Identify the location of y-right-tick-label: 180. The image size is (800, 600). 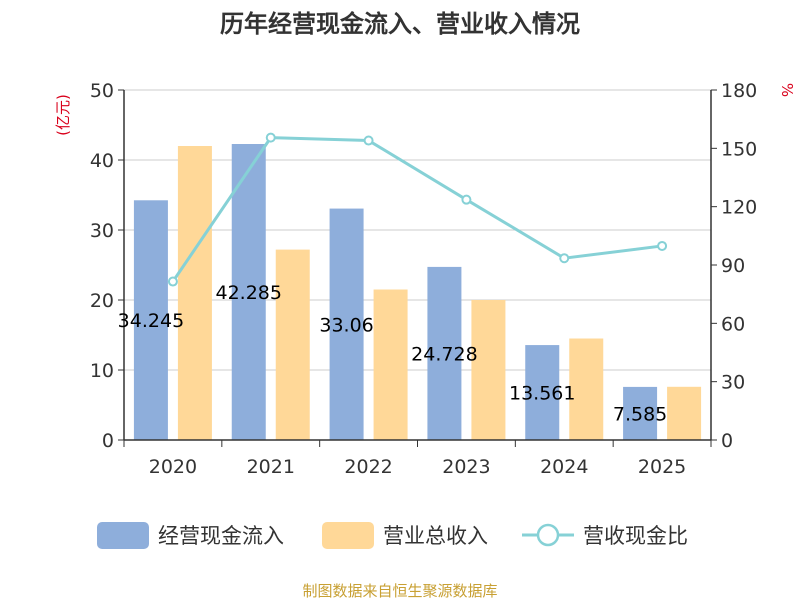
(739, 91).